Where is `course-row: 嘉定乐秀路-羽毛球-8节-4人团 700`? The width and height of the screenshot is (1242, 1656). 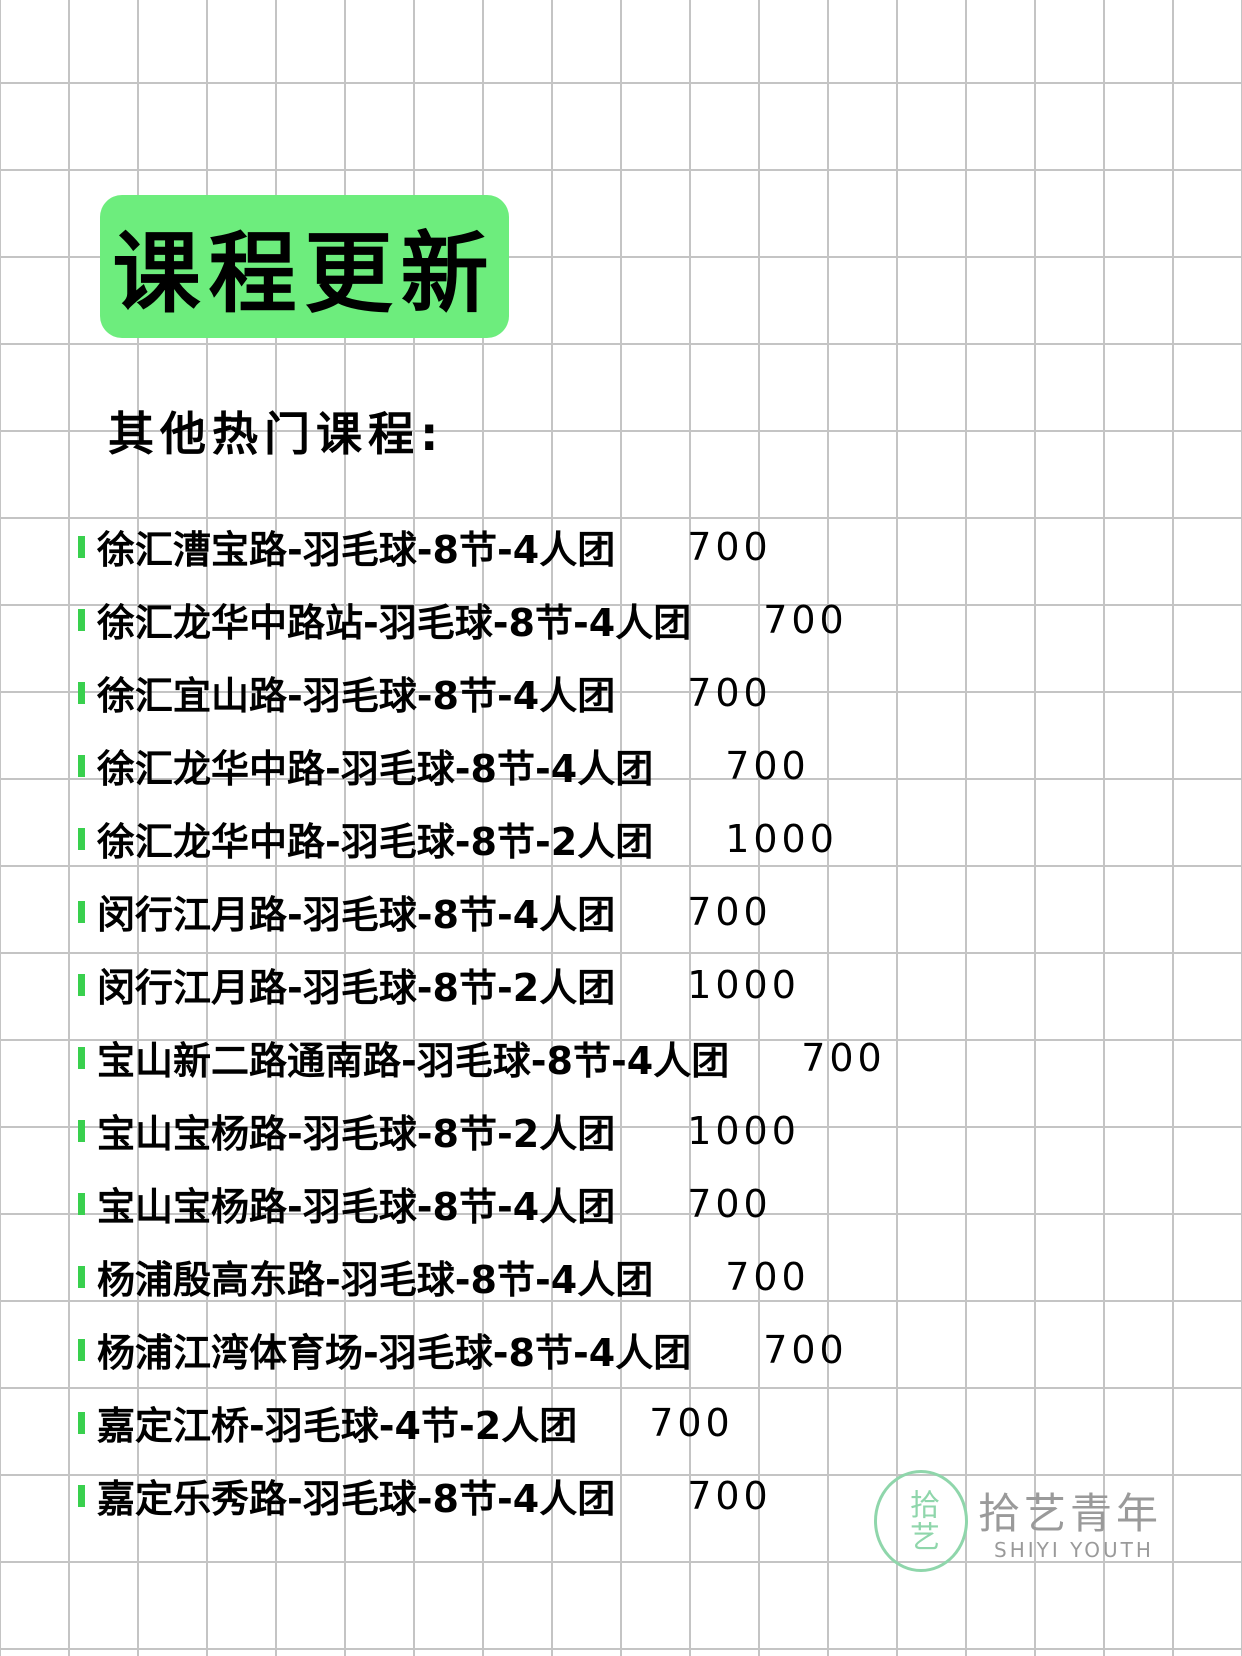
course-row: 嘉定乐秀路-羽毛球-8节-4人团 700 is located at coordinates (482, 1495).